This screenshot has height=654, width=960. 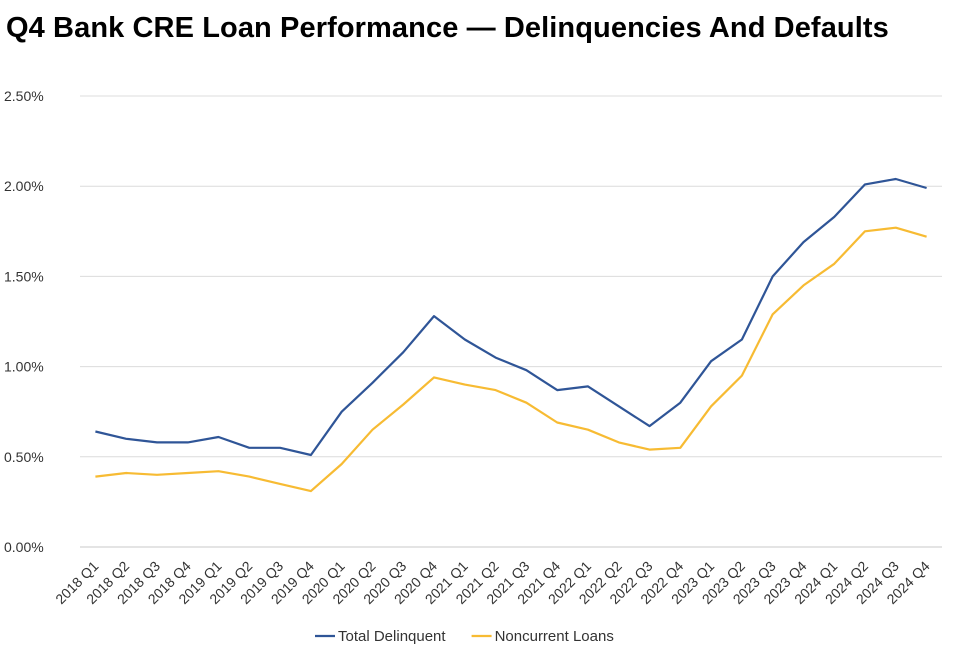 I want to click on y-tick-label: 0.00%, so click(x=24, y=547).